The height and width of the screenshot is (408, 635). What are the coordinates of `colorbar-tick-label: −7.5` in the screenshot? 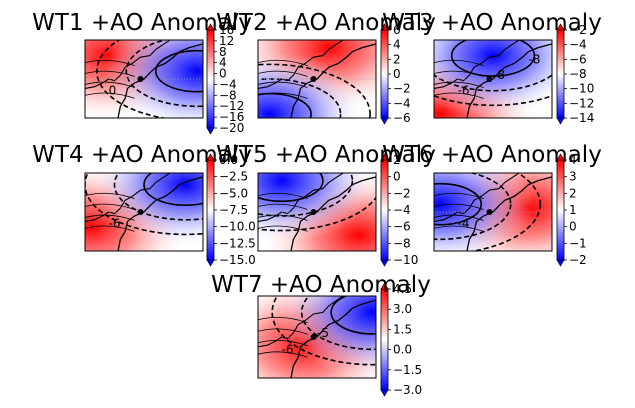 It's located at (233, 210).